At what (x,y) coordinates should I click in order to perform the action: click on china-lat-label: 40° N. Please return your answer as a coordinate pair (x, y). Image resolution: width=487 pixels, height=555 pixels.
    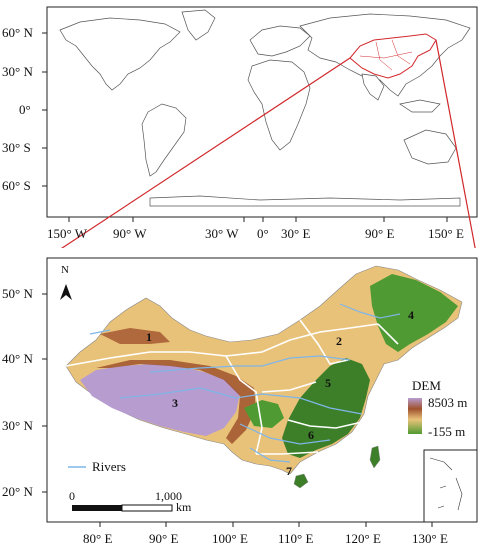
    Looking at the image, I should click on (17, 358).